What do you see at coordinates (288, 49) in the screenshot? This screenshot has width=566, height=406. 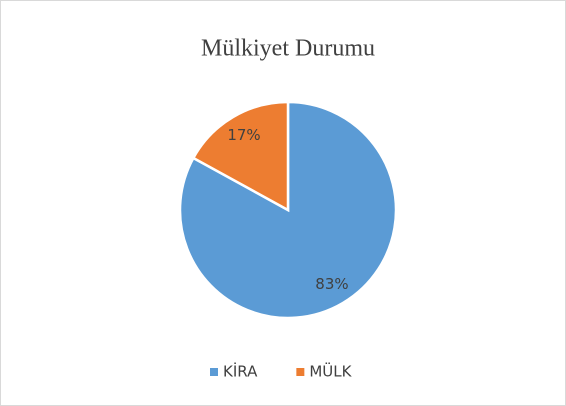 I see `chart-title: Mülkiyet Durumu` at bounding box center [288, 49].